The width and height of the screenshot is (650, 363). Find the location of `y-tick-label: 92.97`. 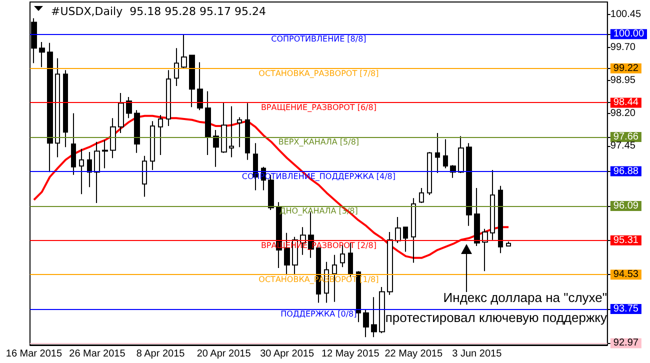

y-tick-label: 92.97 is located at coordinates (626, 343).